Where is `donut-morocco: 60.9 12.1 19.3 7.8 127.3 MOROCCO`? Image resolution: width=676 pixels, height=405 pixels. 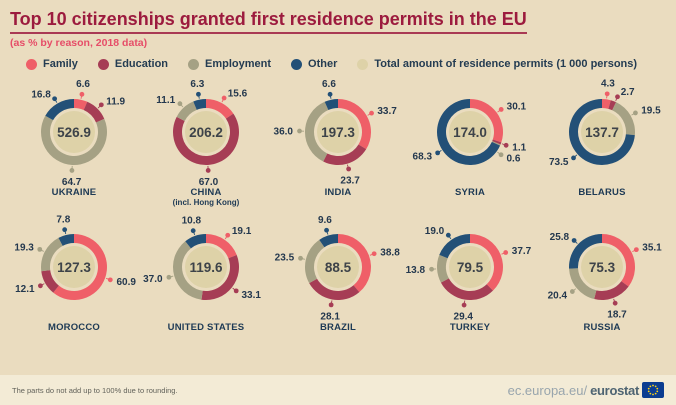 donut-morocco: 60.9 12.1 19.3 7.8 127.3 MOROCCO is located at coordinates (74, 272).